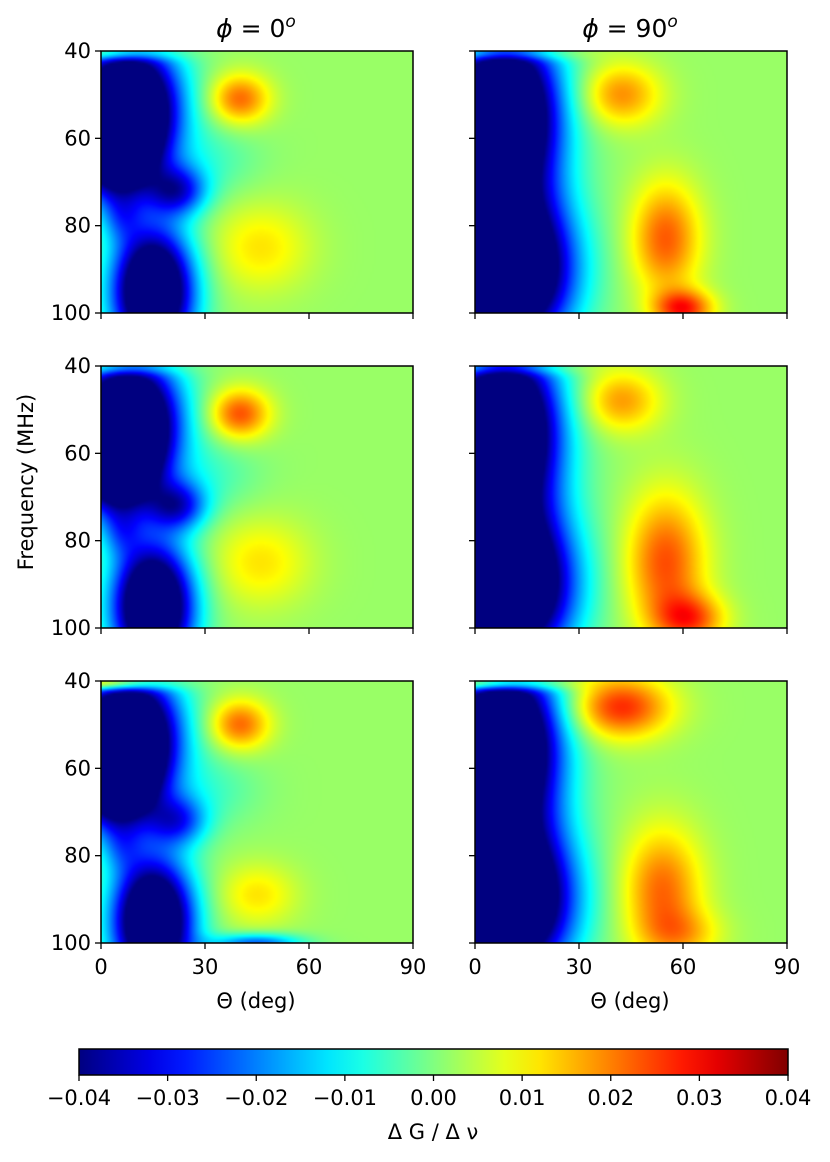 This screenshot has height=1162, width=830. I want to click on heatmap-panel-r1-c1: 40 60 80 100, so click(232, 182).